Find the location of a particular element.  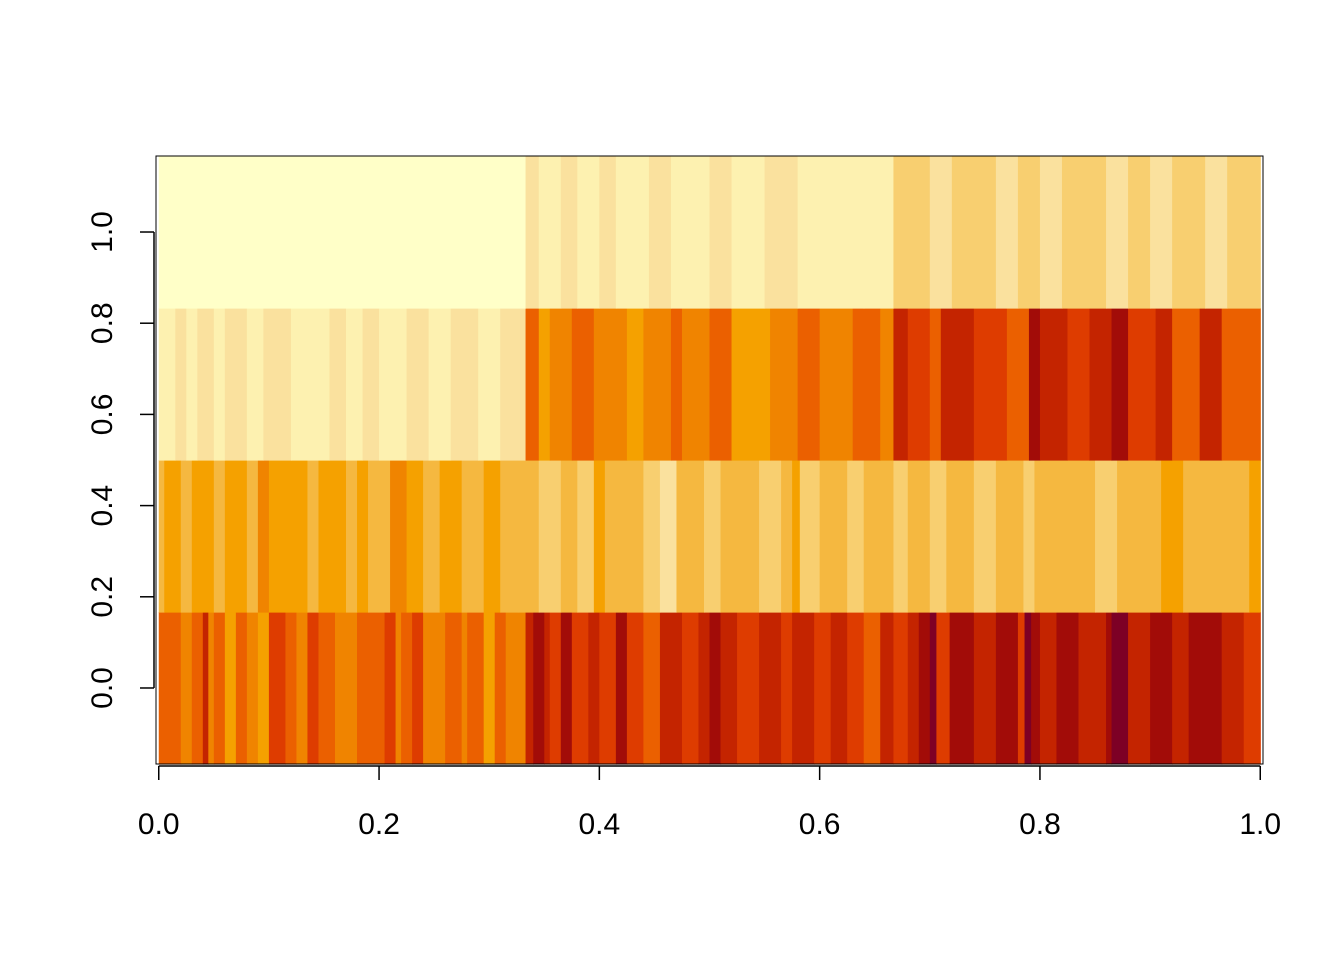

heatmap-cell-row2-seg34 is located at coordinates (901, 384).